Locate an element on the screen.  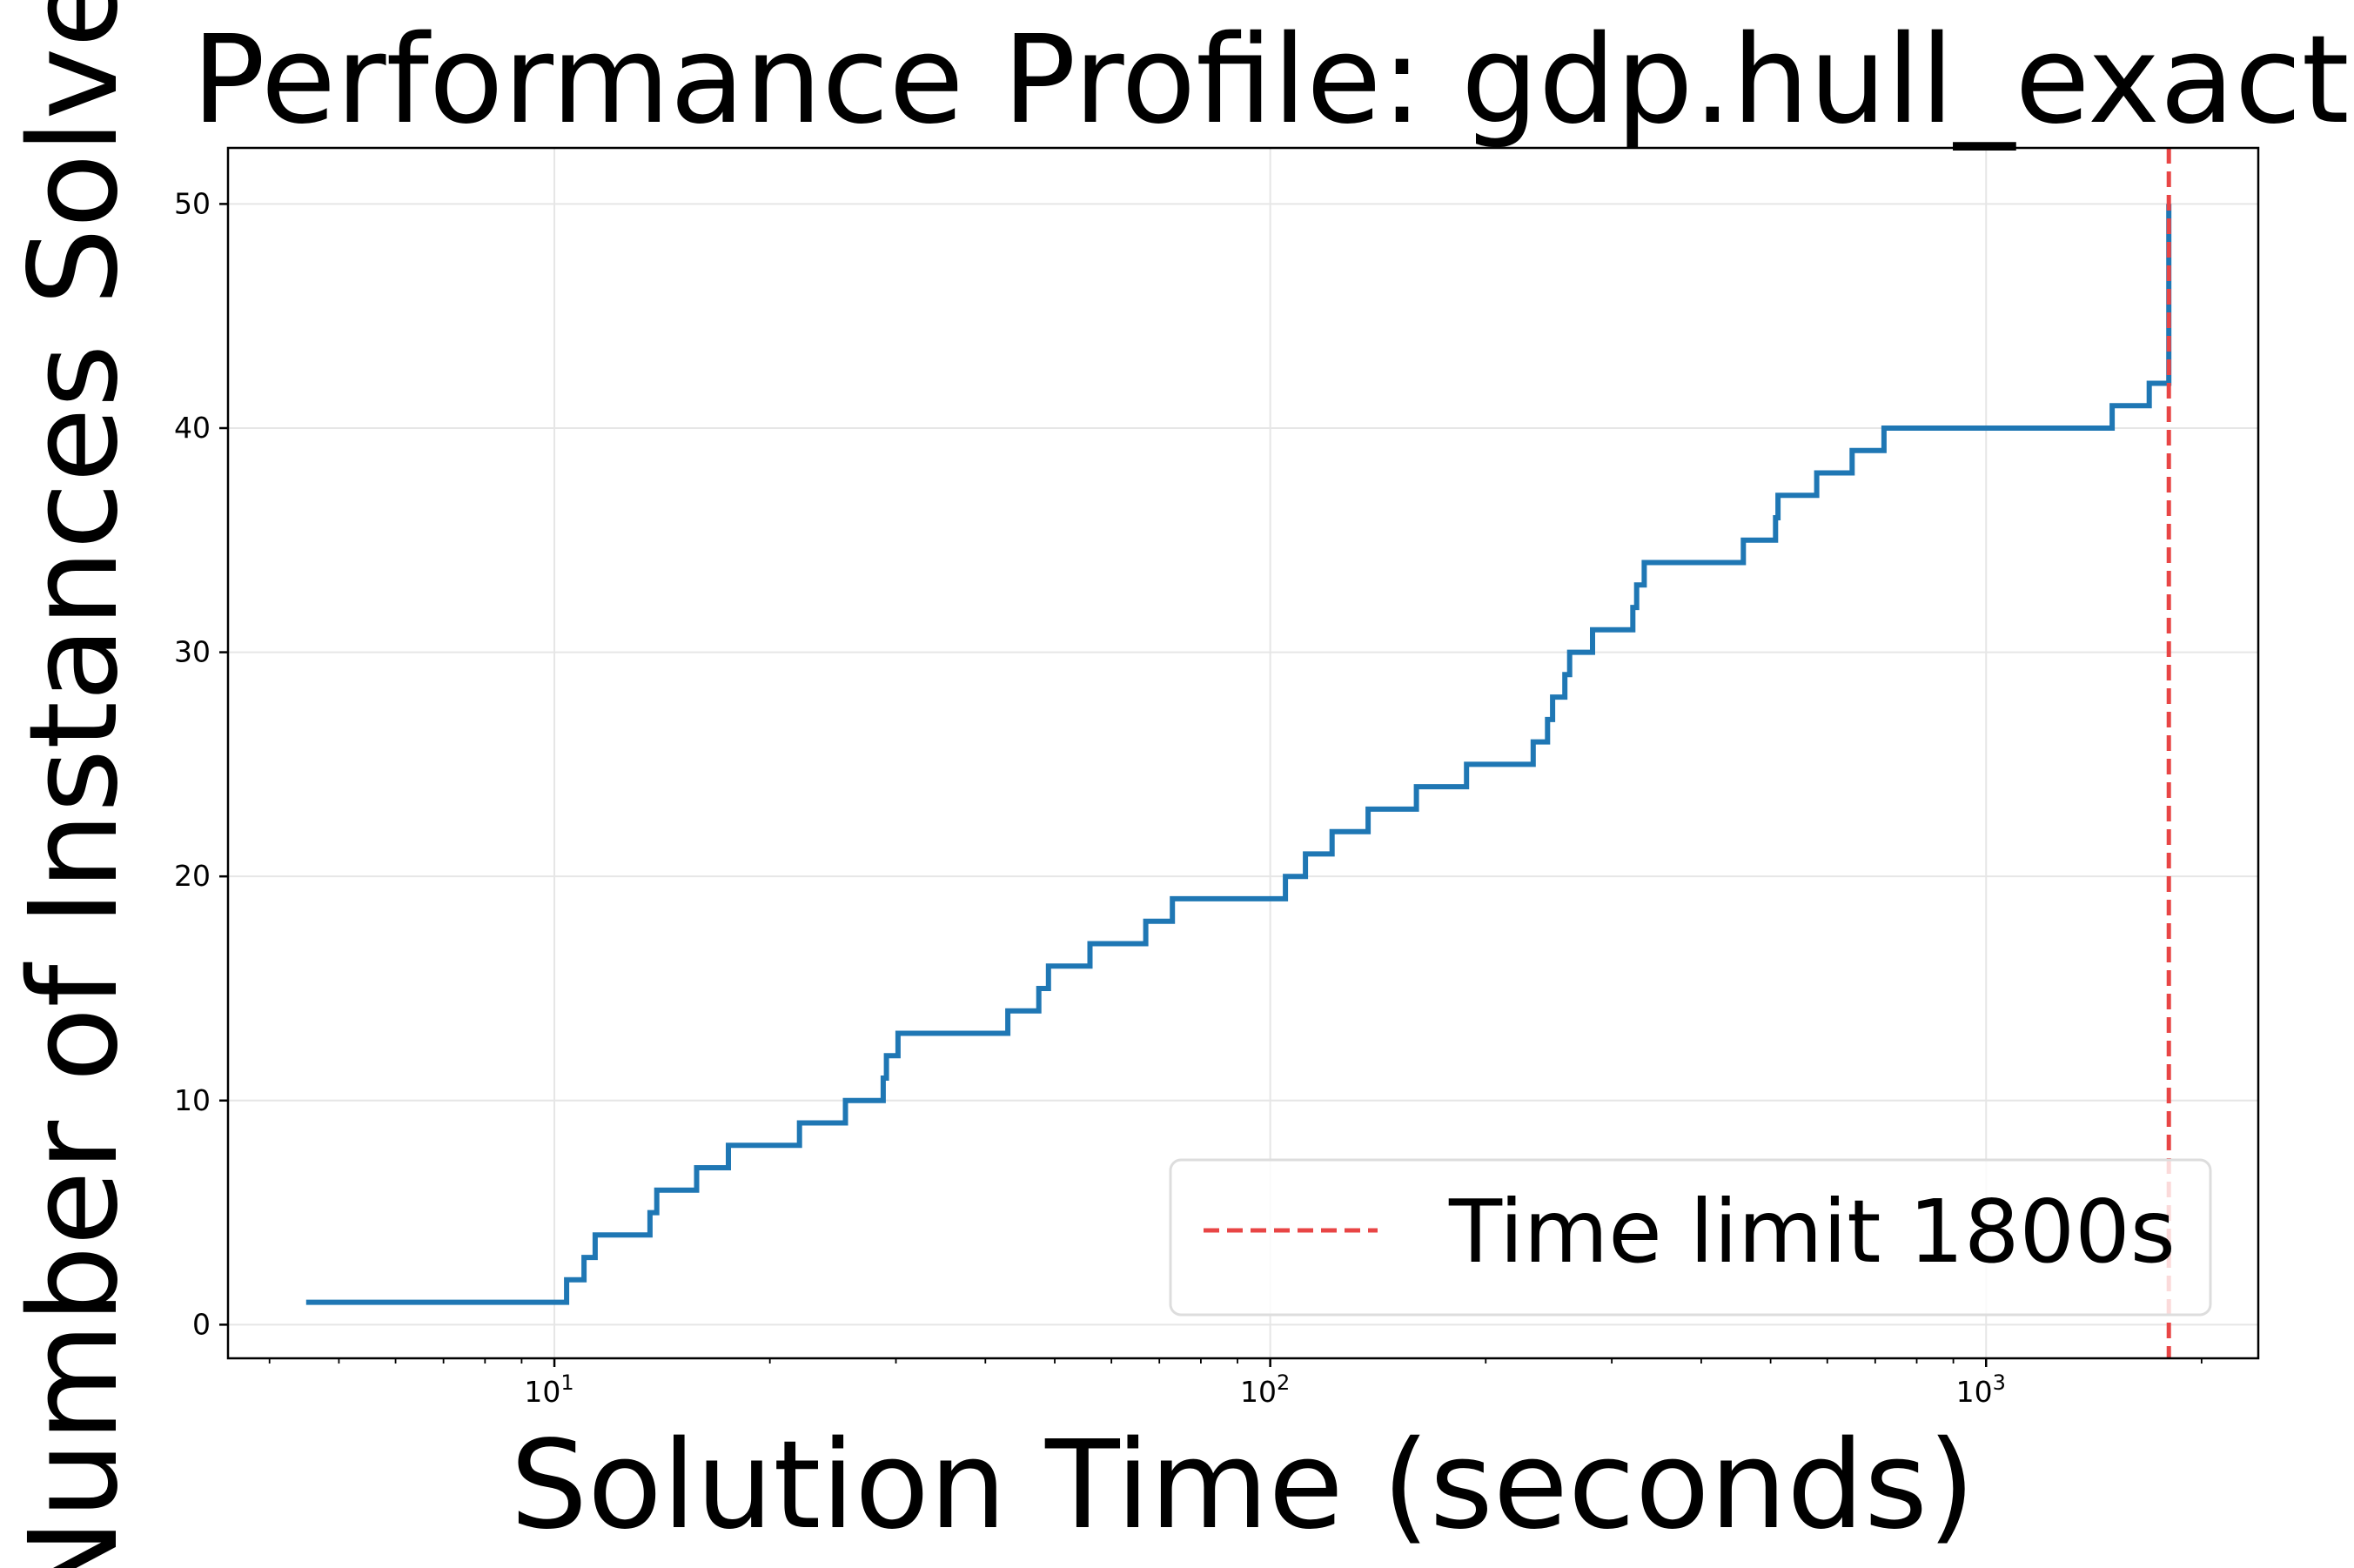
x-axis-label: Solution Time (seconds) is located at coordinates (1242, 1486).